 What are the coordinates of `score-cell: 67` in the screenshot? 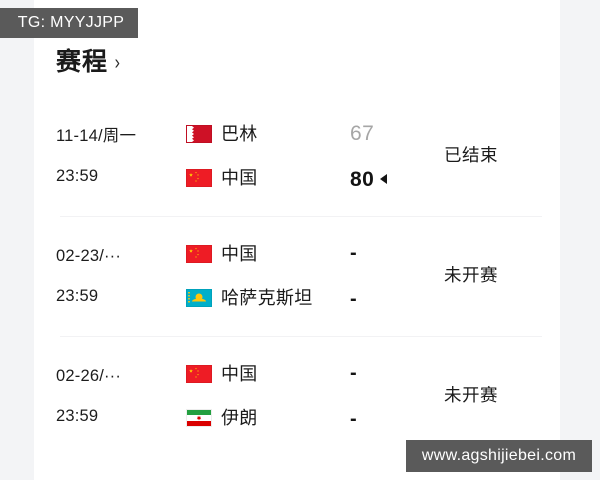 It's located at (394, 133).